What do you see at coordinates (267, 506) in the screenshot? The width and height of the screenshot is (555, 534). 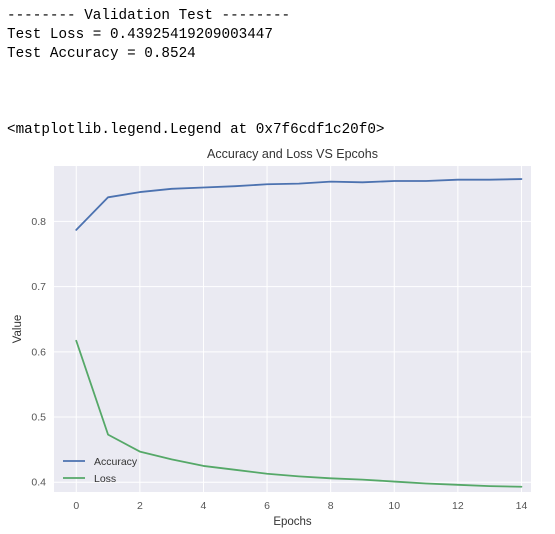 I see `x-tick-label: 6` at bounding box center [267, 506].